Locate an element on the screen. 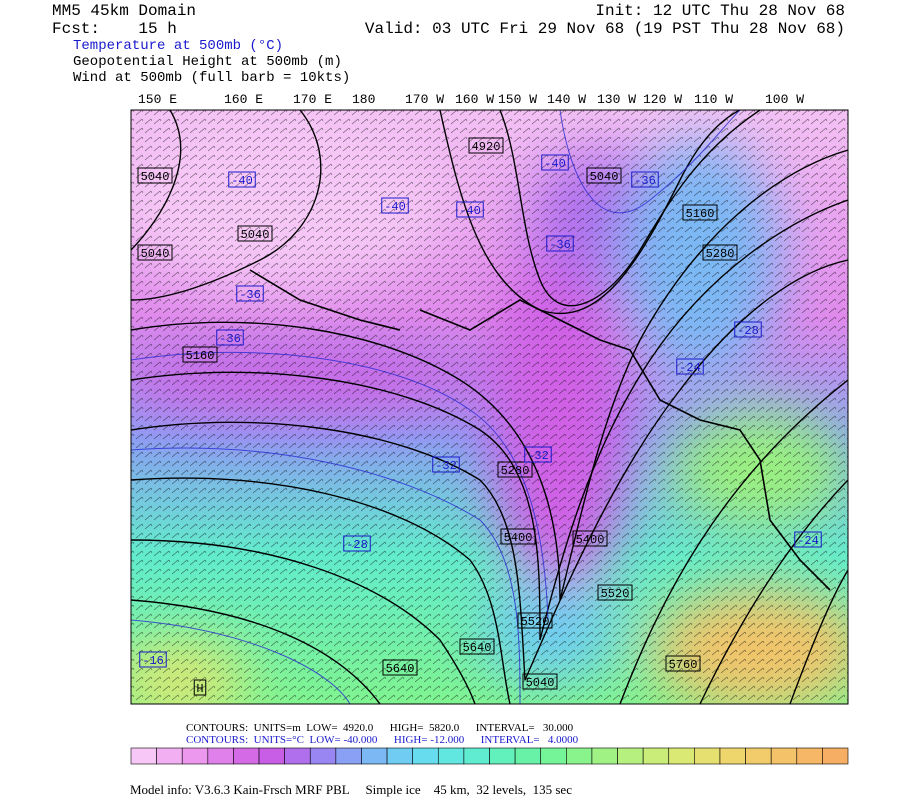  contour-label: 5640 is located at coordinates (400, 667).